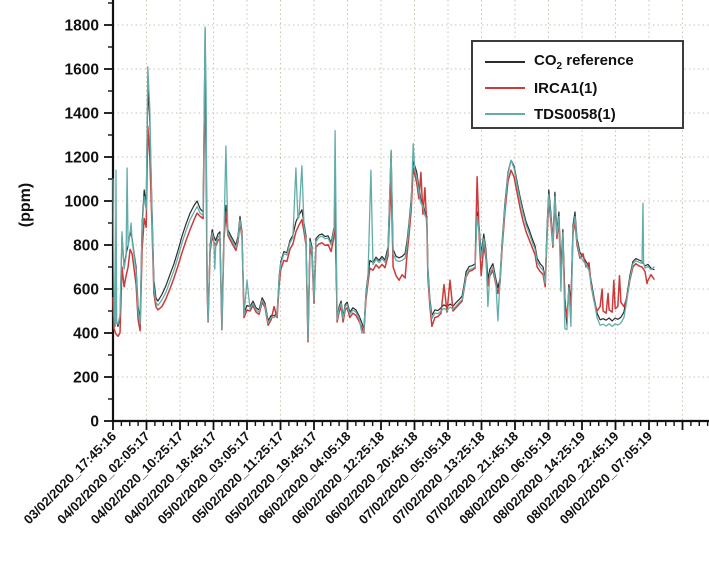  What do you see at coordinates (82, 114) in the screenshot?
I see `svg-text: 1400` at bounding box center [82, 114].